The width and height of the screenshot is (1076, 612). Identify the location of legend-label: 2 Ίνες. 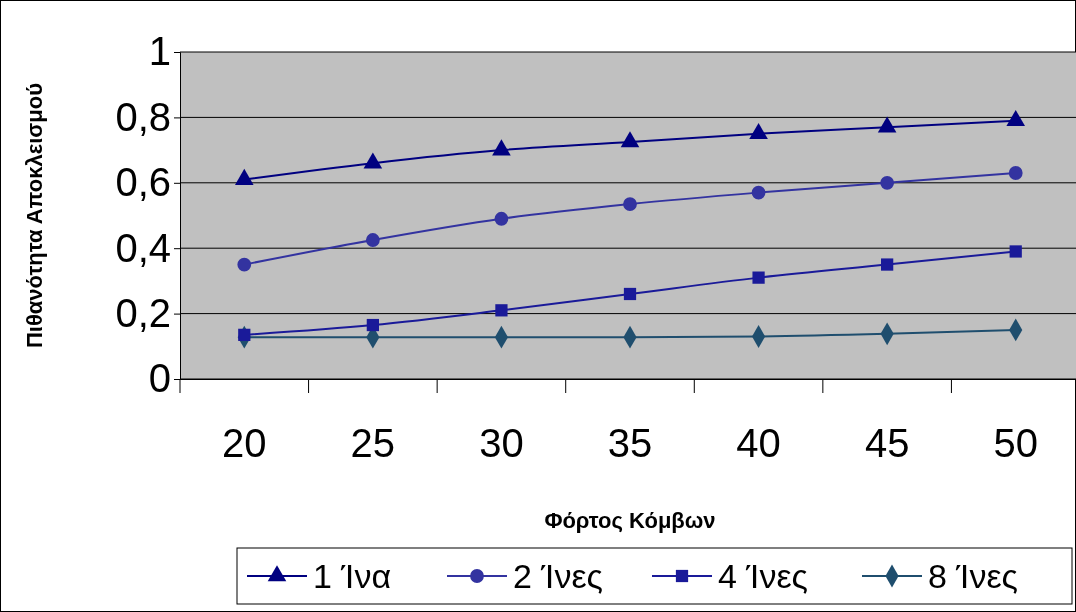
(558, 576).